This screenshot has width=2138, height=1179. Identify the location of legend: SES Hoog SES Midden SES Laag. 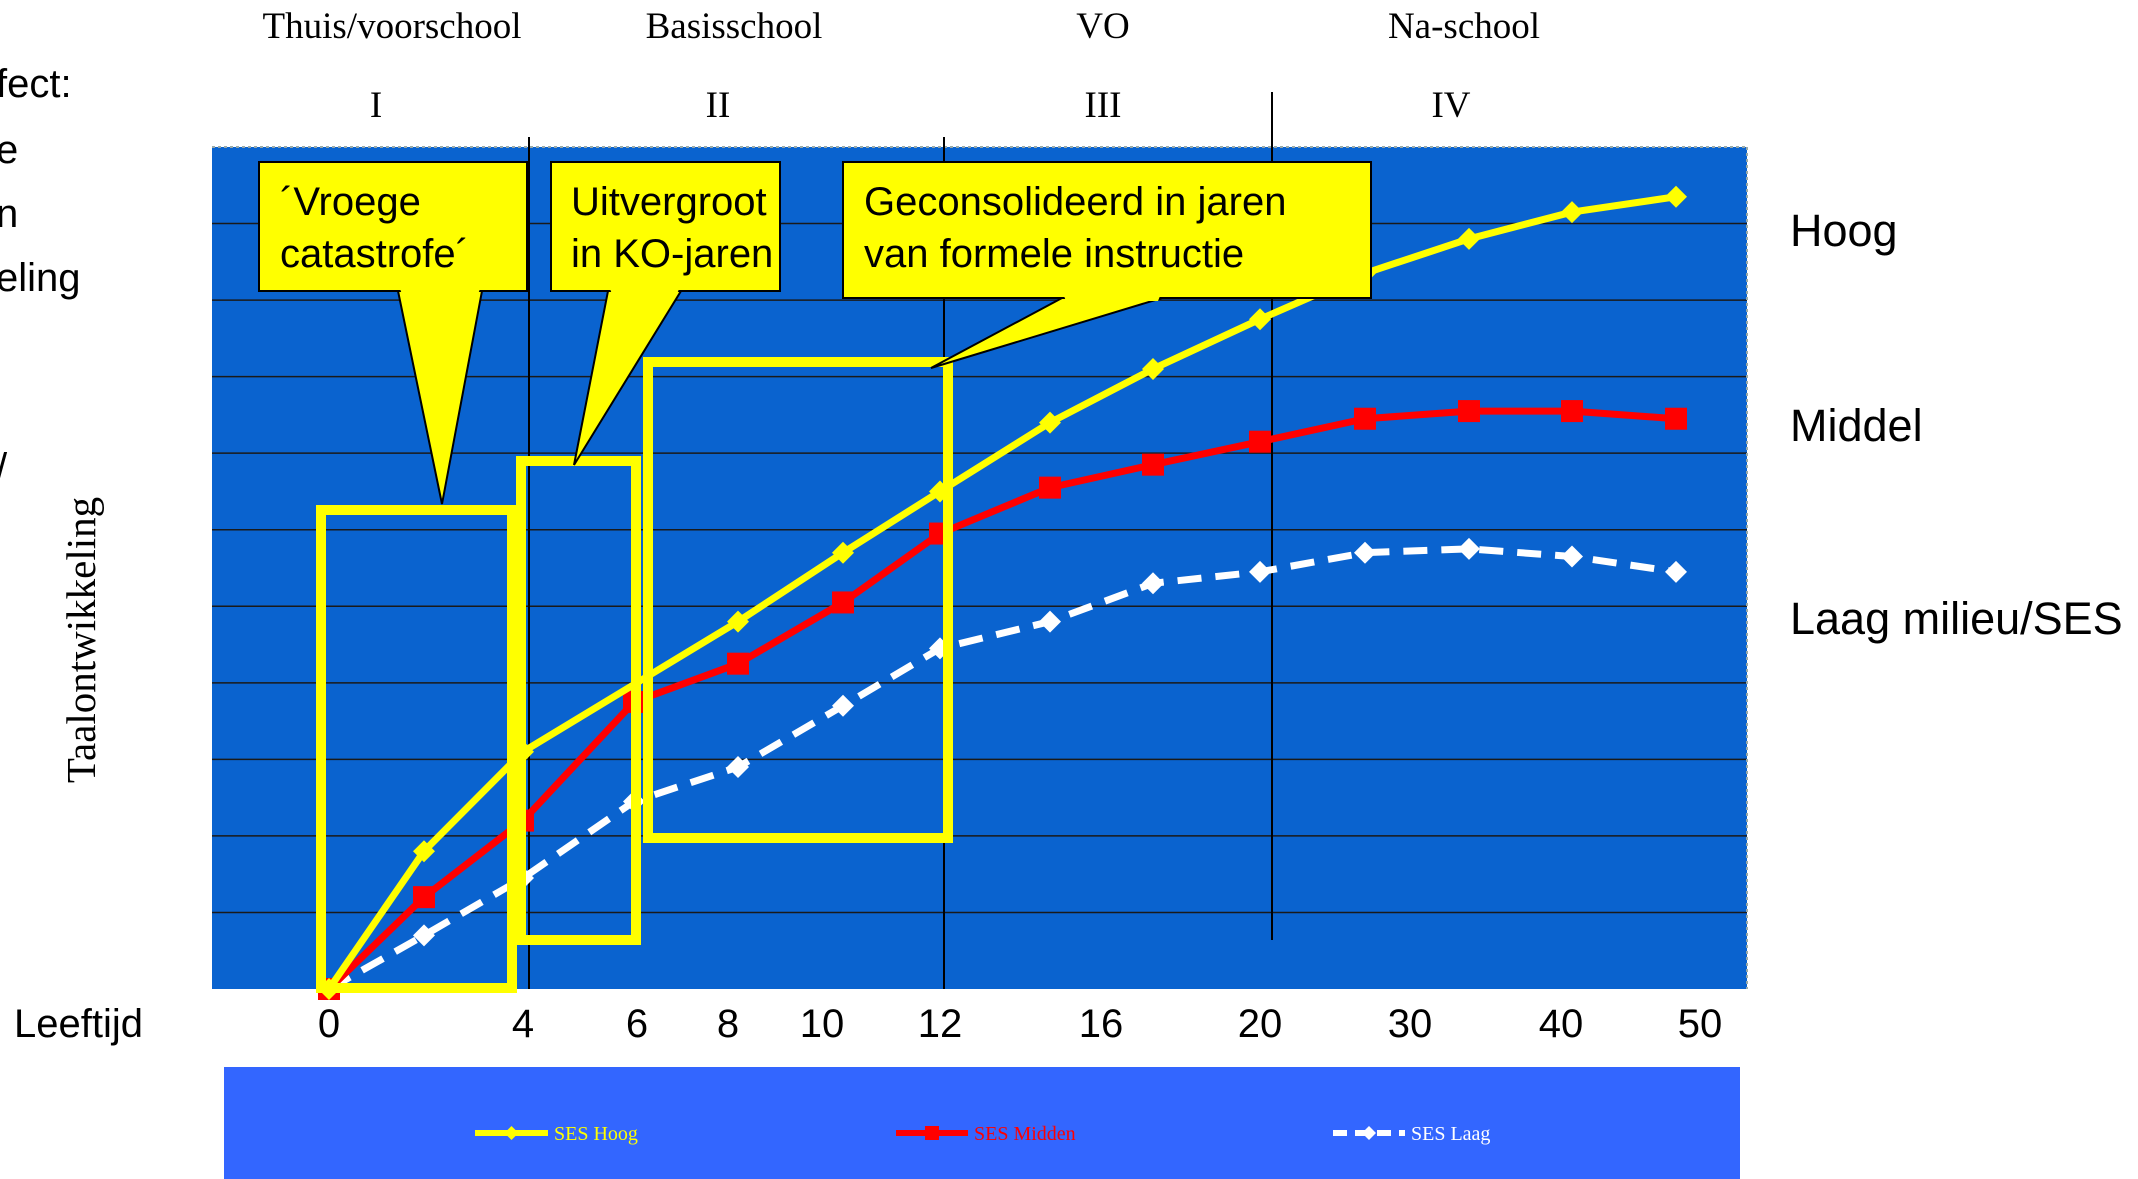
(982, 1123).